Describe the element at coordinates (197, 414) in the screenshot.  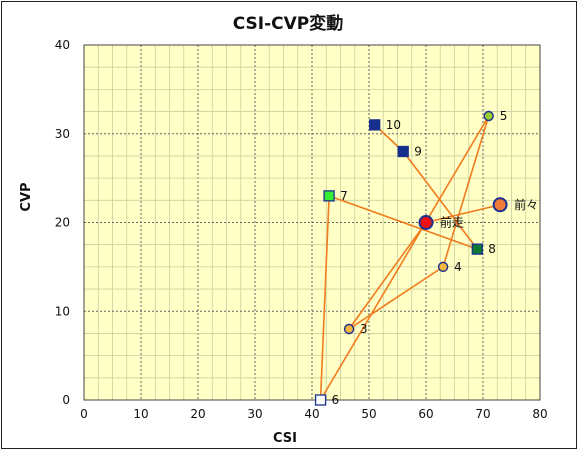
I see `x-tick-label: 20` at that location.